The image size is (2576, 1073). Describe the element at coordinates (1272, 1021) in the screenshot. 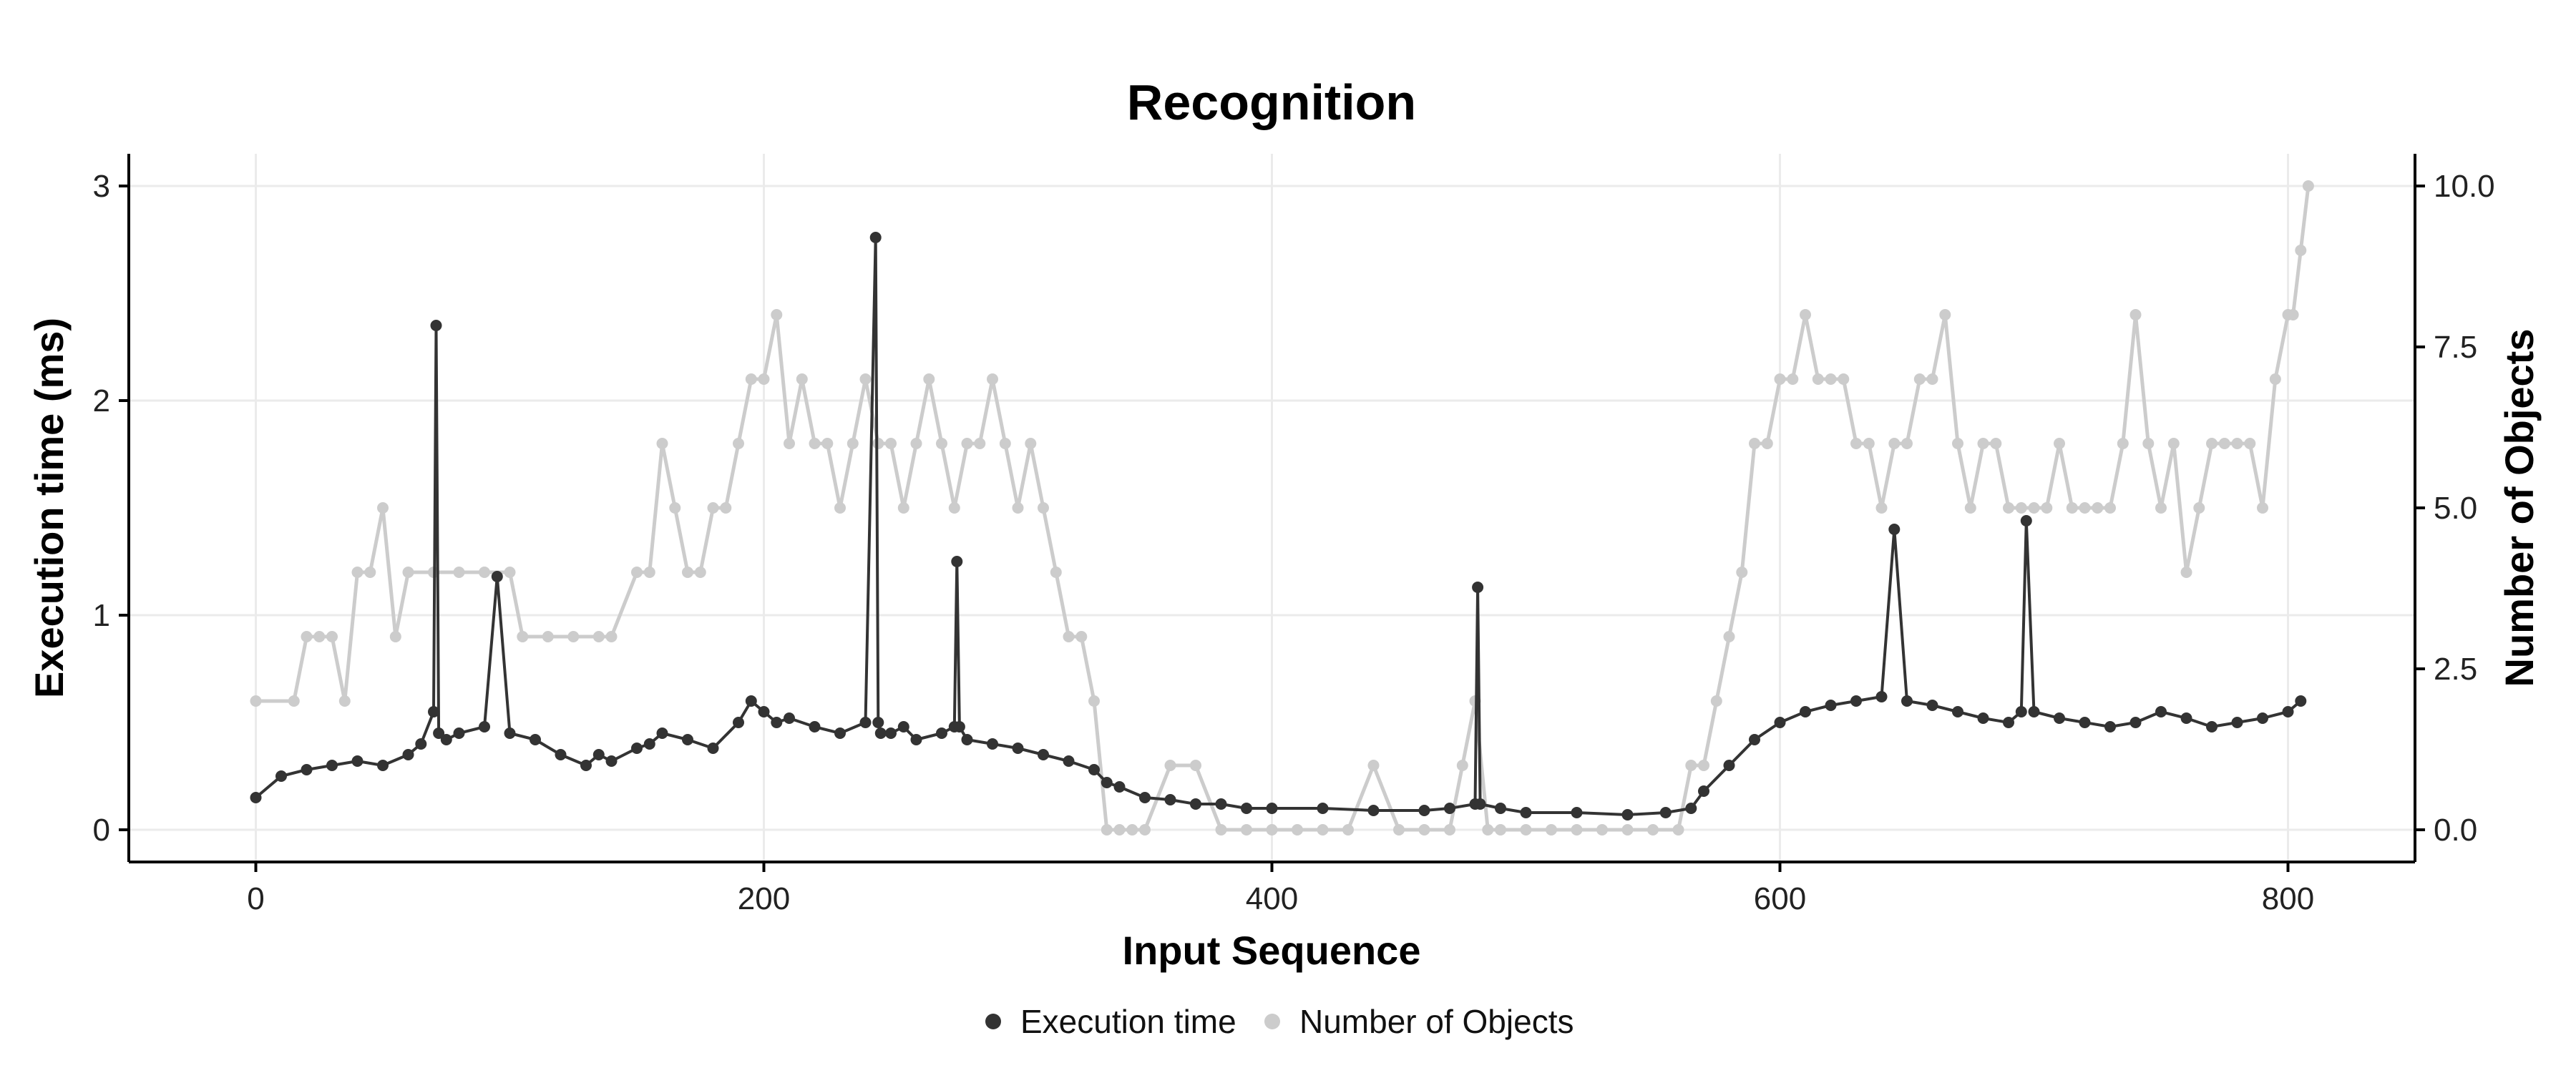

I see `legend-key-number-of-objects` at that location.